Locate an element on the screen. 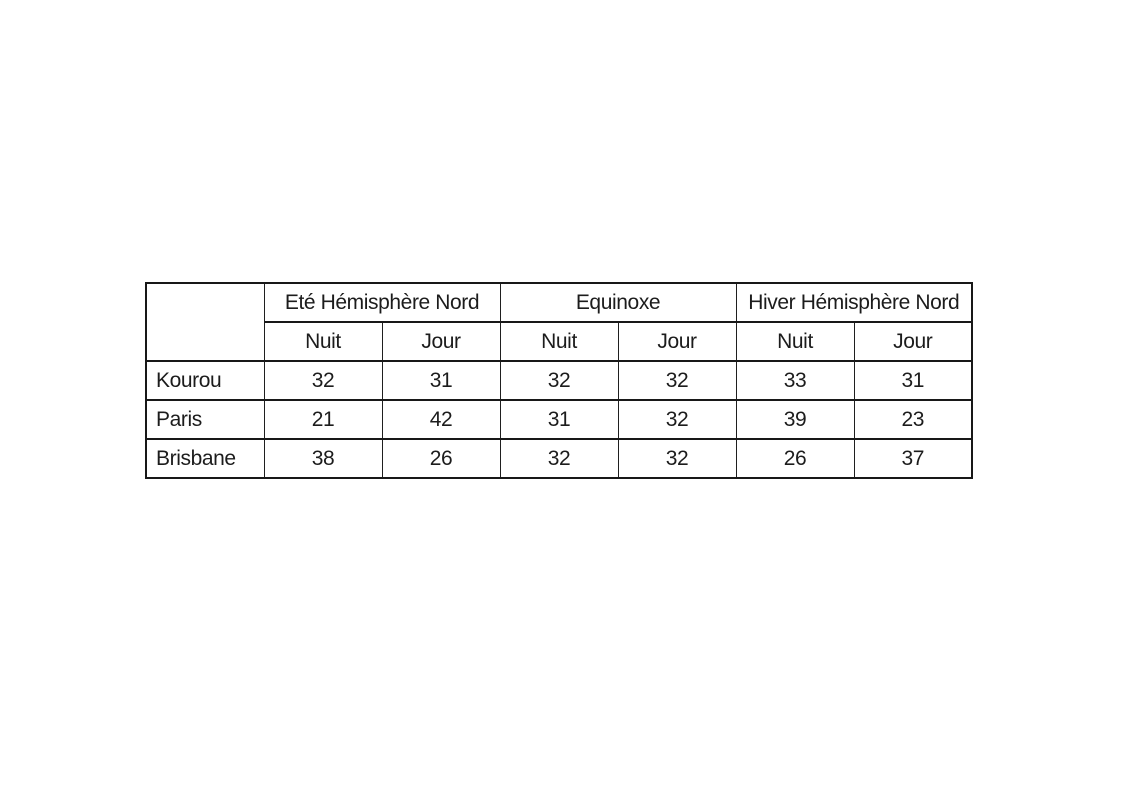  table-row-kourou: Kourou 32 31 32 32 33 31 is located at coordinates (559, 380).